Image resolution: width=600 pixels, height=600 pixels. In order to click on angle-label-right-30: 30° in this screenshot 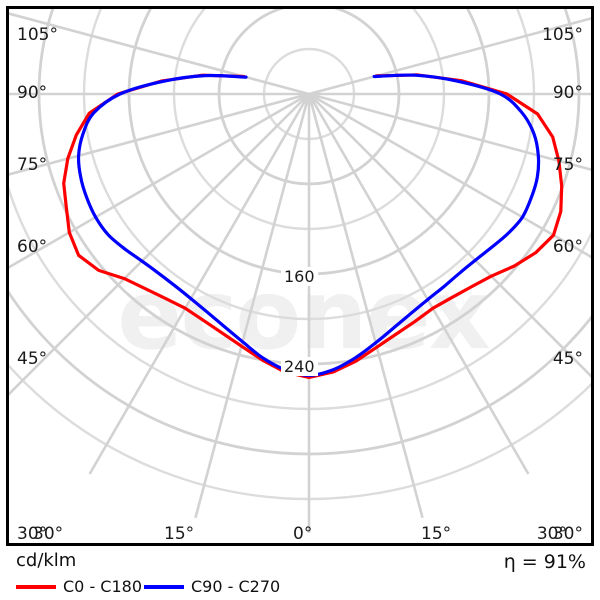, I will do `click(567, 534)`.